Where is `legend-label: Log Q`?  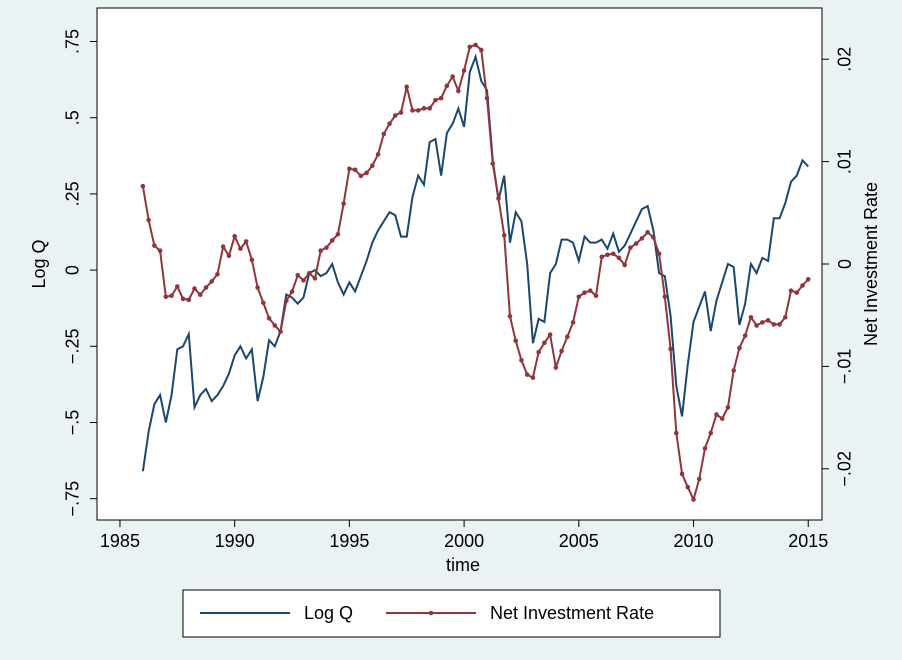 legend-label: Log Q is located at coordinates (328, 613).